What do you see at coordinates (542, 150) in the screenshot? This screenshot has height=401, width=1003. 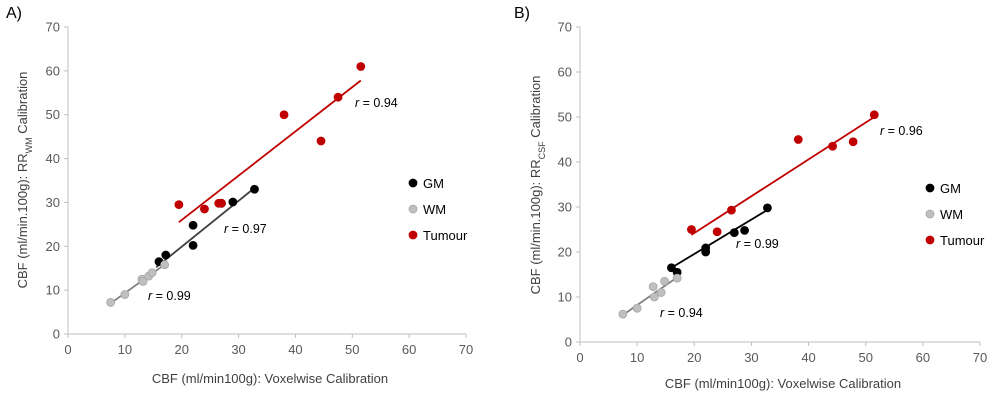 I see `y-axis-label-subscript: CSF` at bounding box center [542, 150].